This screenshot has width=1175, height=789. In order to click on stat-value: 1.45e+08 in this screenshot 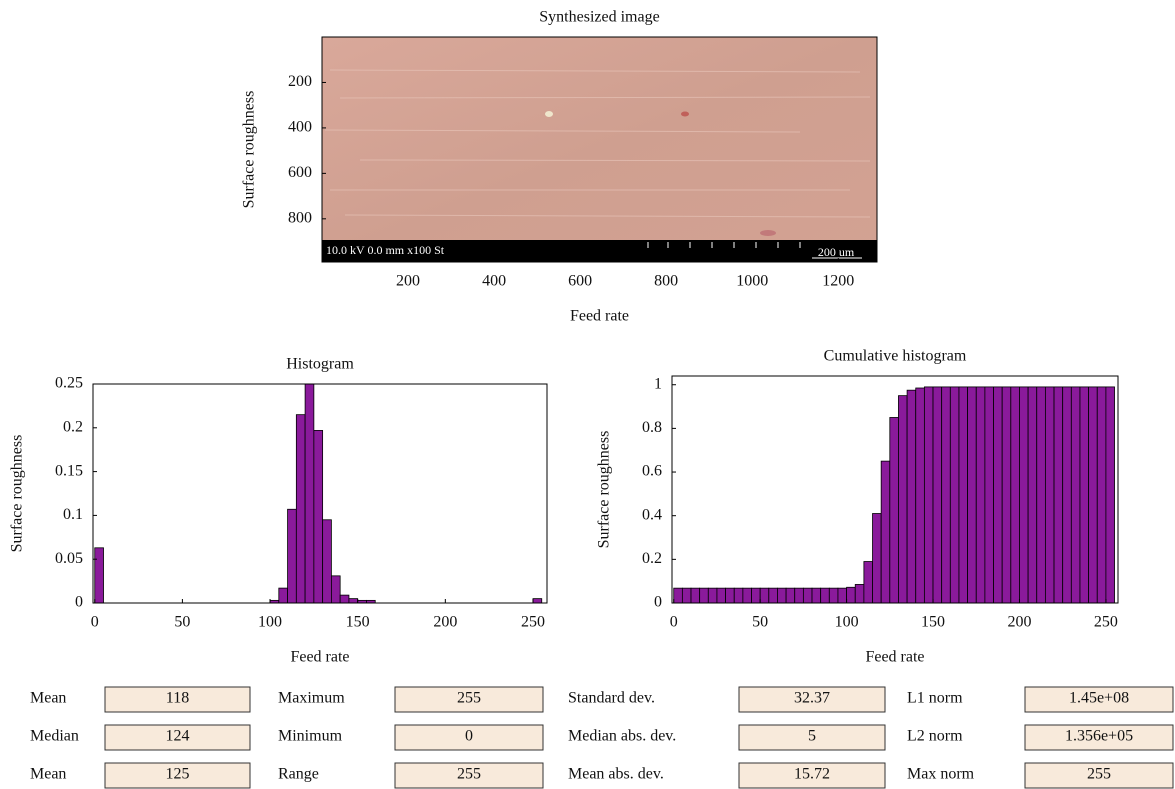, I will do `click(1099, 698)`.